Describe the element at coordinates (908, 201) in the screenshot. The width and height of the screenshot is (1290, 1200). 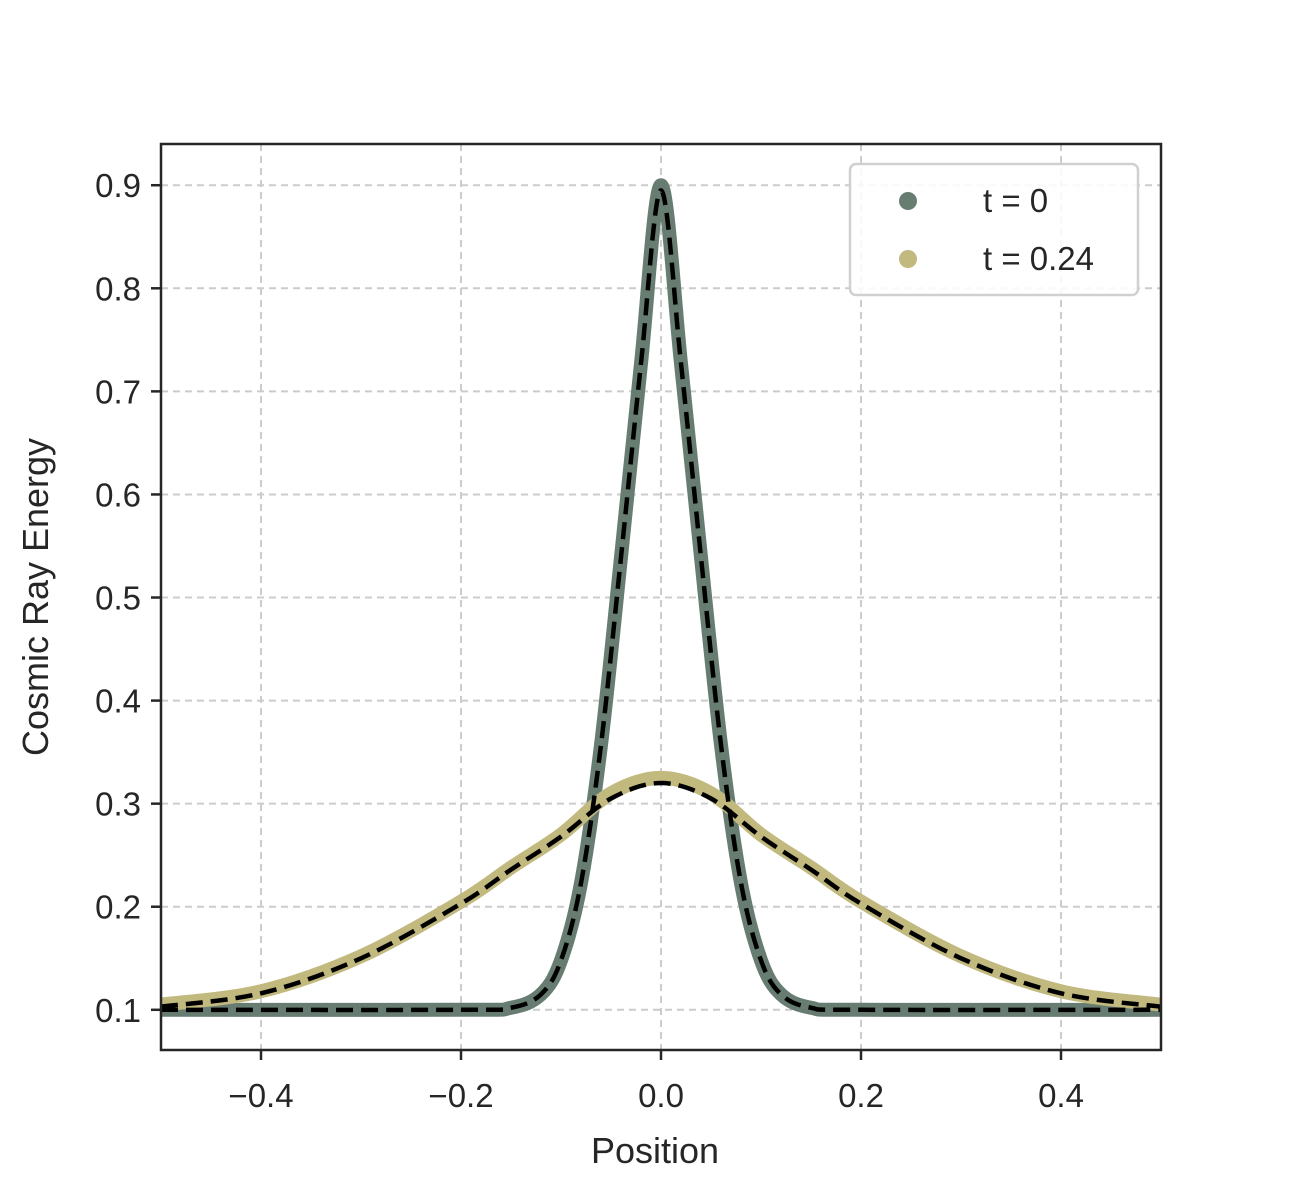
I see `legend-marker-t0` at that location.